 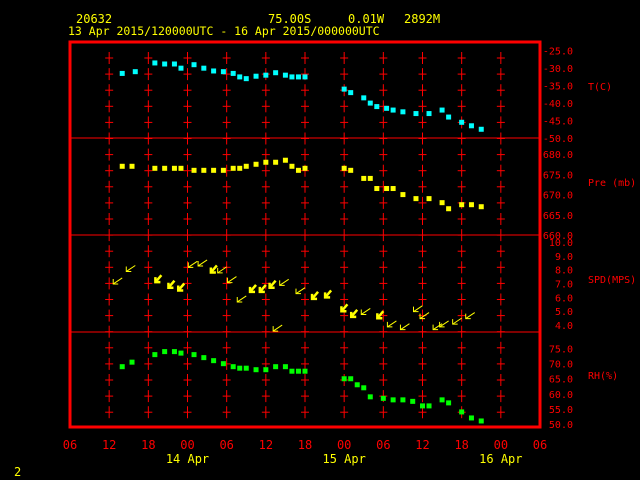 What do you see at coordinates (564, 257) in the screenshot?
I see `axis-tick-label: 9.0` at bounding box center [564, 257].